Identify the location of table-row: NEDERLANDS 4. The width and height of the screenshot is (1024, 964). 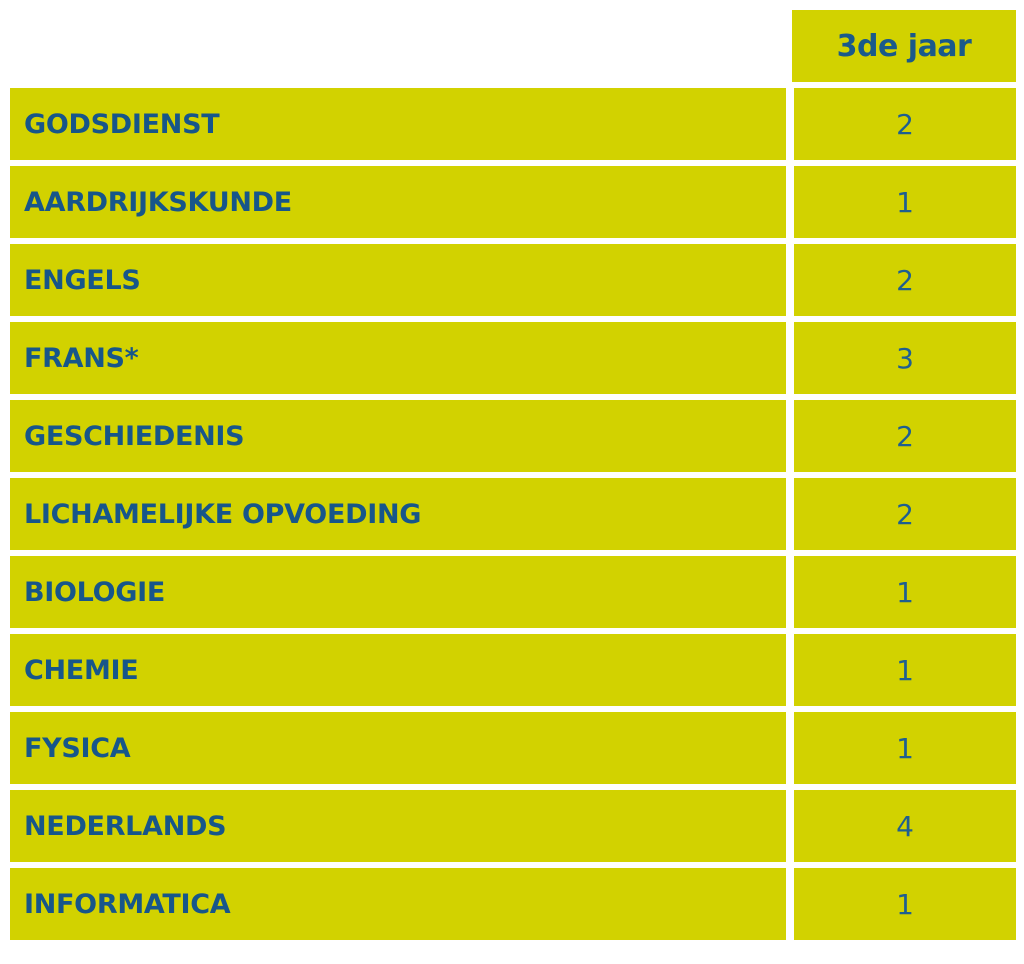
(513, 826).